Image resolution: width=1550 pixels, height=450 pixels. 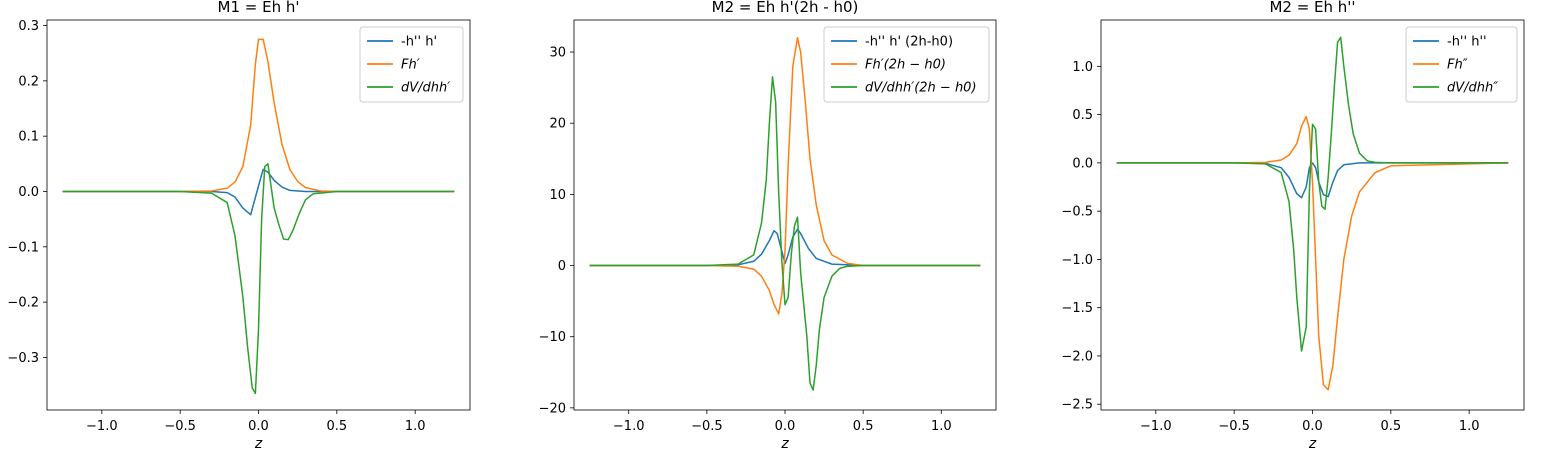 What do you see at coordinates (921, 88) in the screenshot?
I see `legend-entry-label: dV/dhh′(2h − h0)` at bounding box center [921, 88].